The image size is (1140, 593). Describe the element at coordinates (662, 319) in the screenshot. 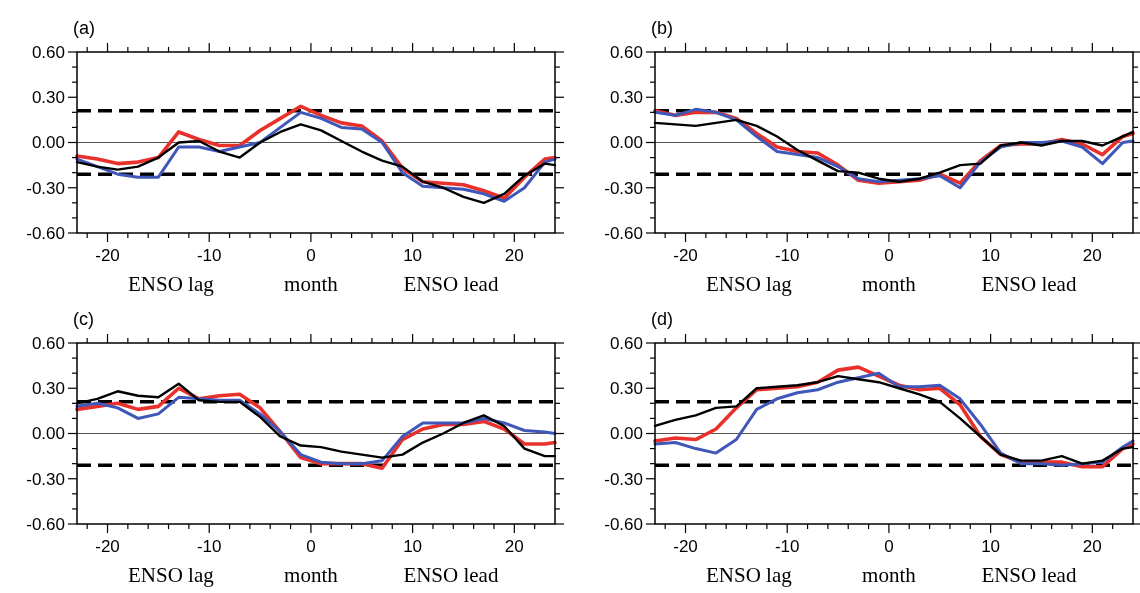

I see `chart-title: (d)` at that location.